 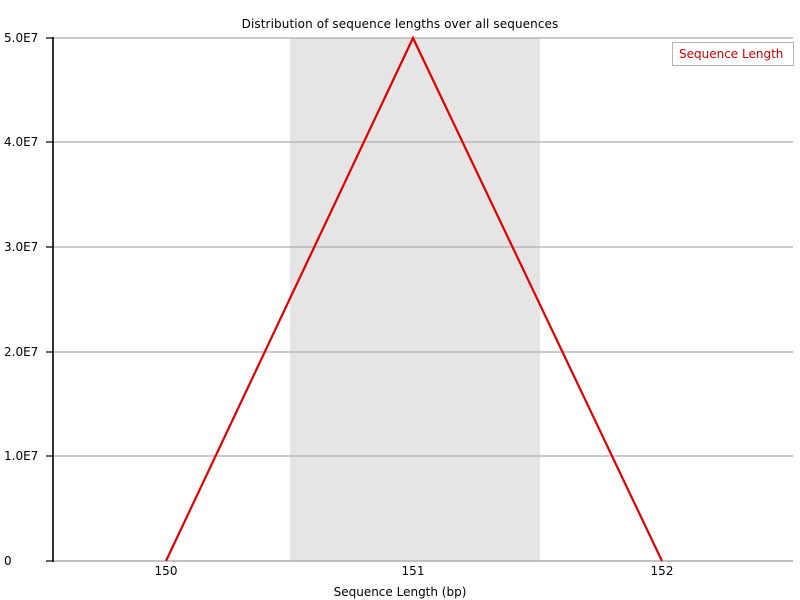 I want to click on x-tick-label-152: 152, so click(x=662, y=571).